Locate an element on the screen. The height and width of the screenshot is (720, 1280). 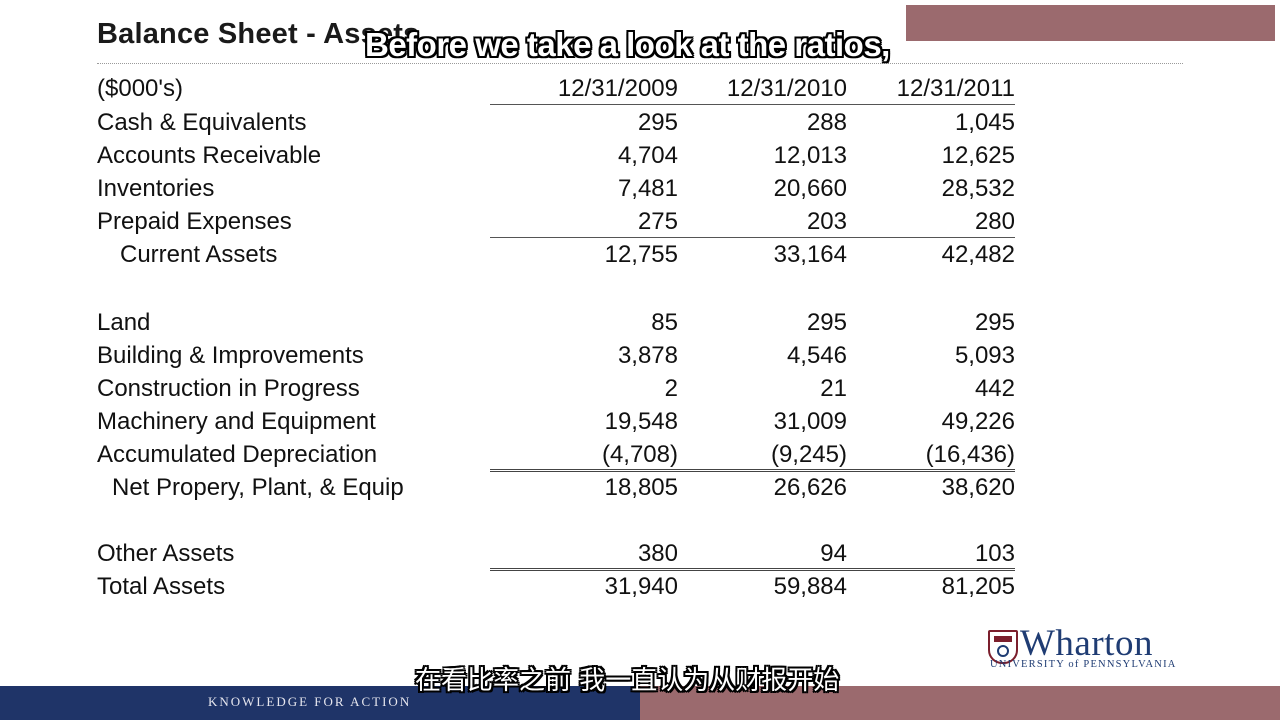
chinese-subtitle: 在看比率之前 我一直认为从财报开始 is located at coordinates (627, 681).